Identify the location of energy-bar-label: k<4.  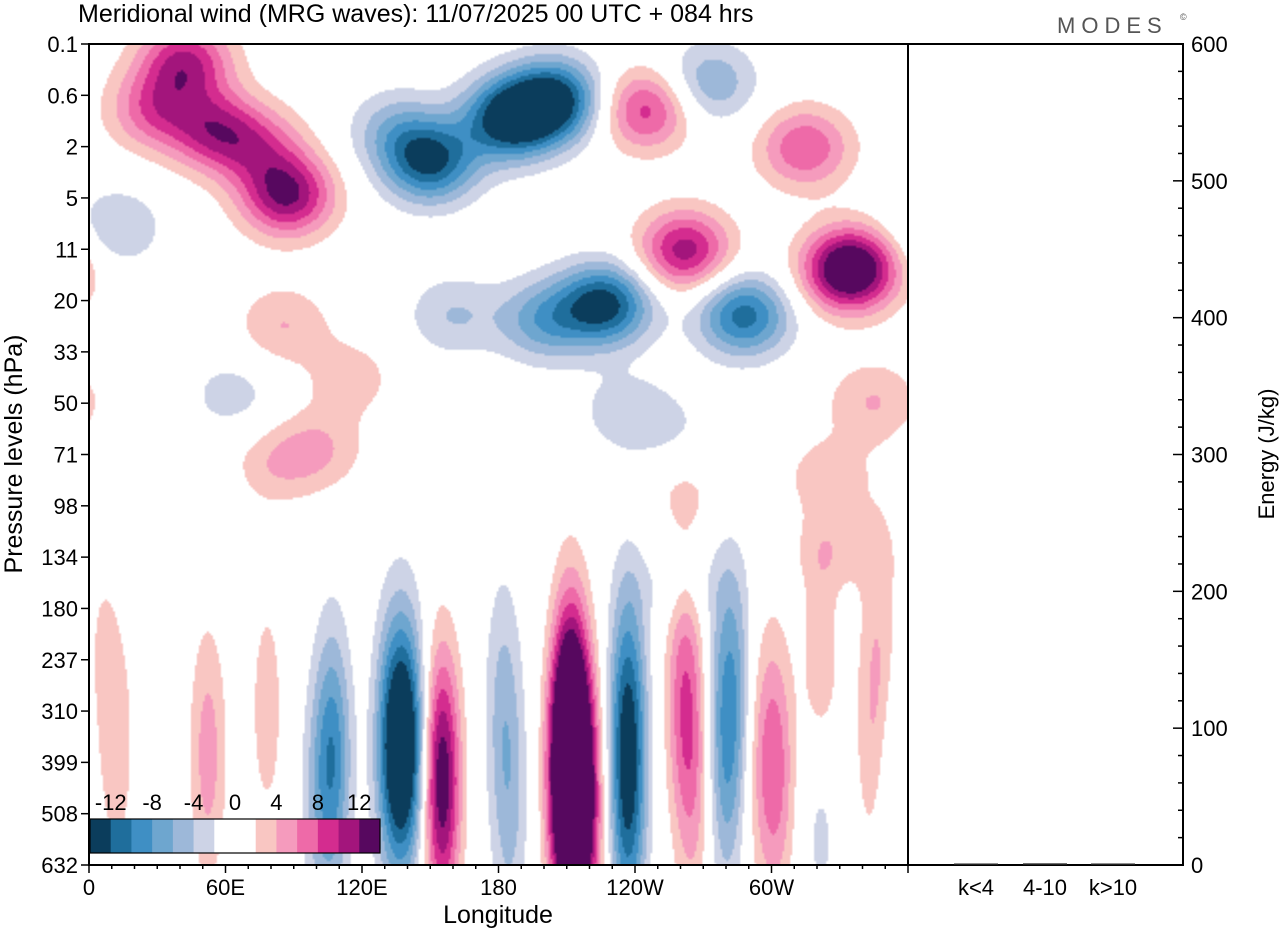
(976, 887).